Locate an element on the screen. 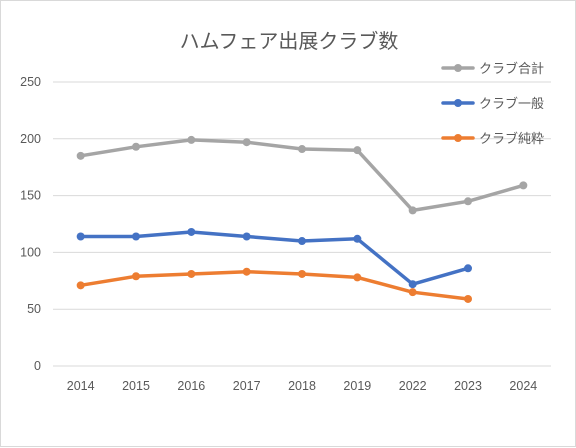 This screenshot has width=576, height=448. y-tick-label: 0 is located at coordinates (37, 366).